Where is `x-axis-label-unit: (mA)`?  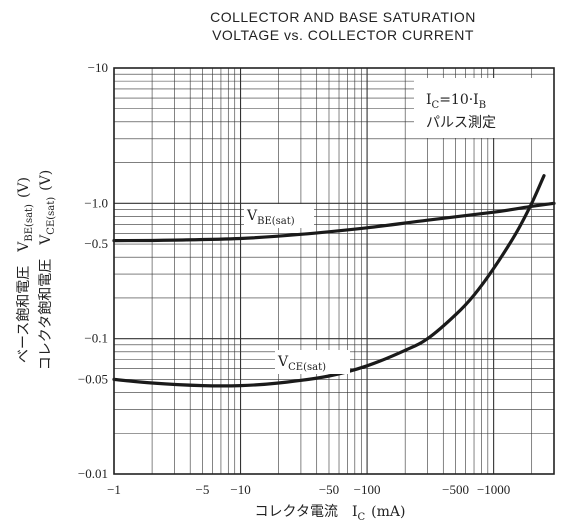 x-axis-label-unit: (mA) is located at coordinates (388, 512).